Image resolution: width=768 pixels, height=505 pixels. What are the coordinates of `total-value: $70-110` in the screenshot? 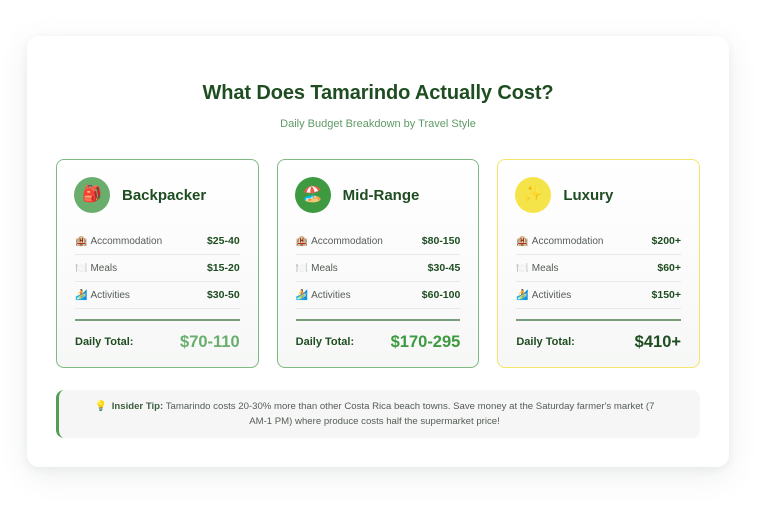 It's located at (210, 341).